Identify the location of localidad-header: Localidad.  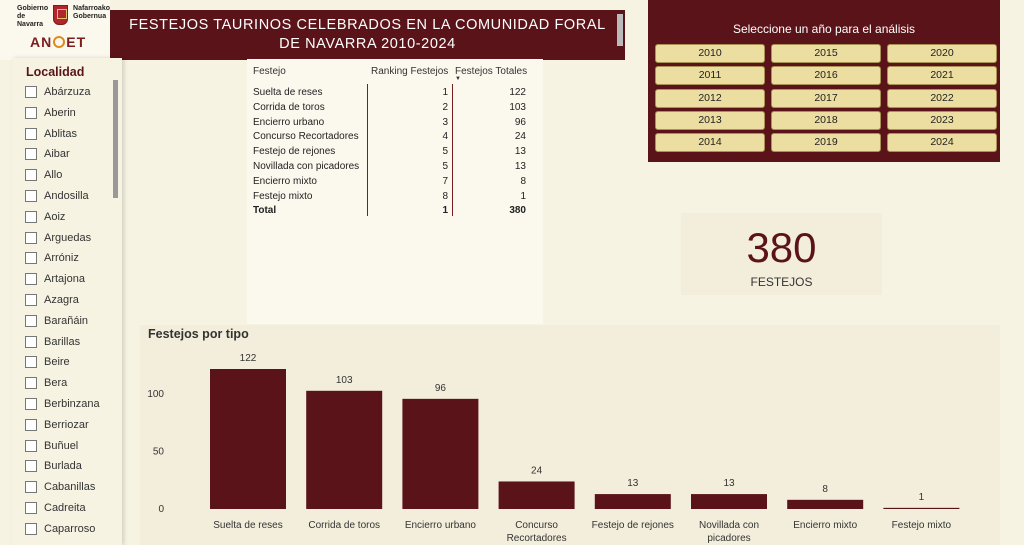
(55, 72).